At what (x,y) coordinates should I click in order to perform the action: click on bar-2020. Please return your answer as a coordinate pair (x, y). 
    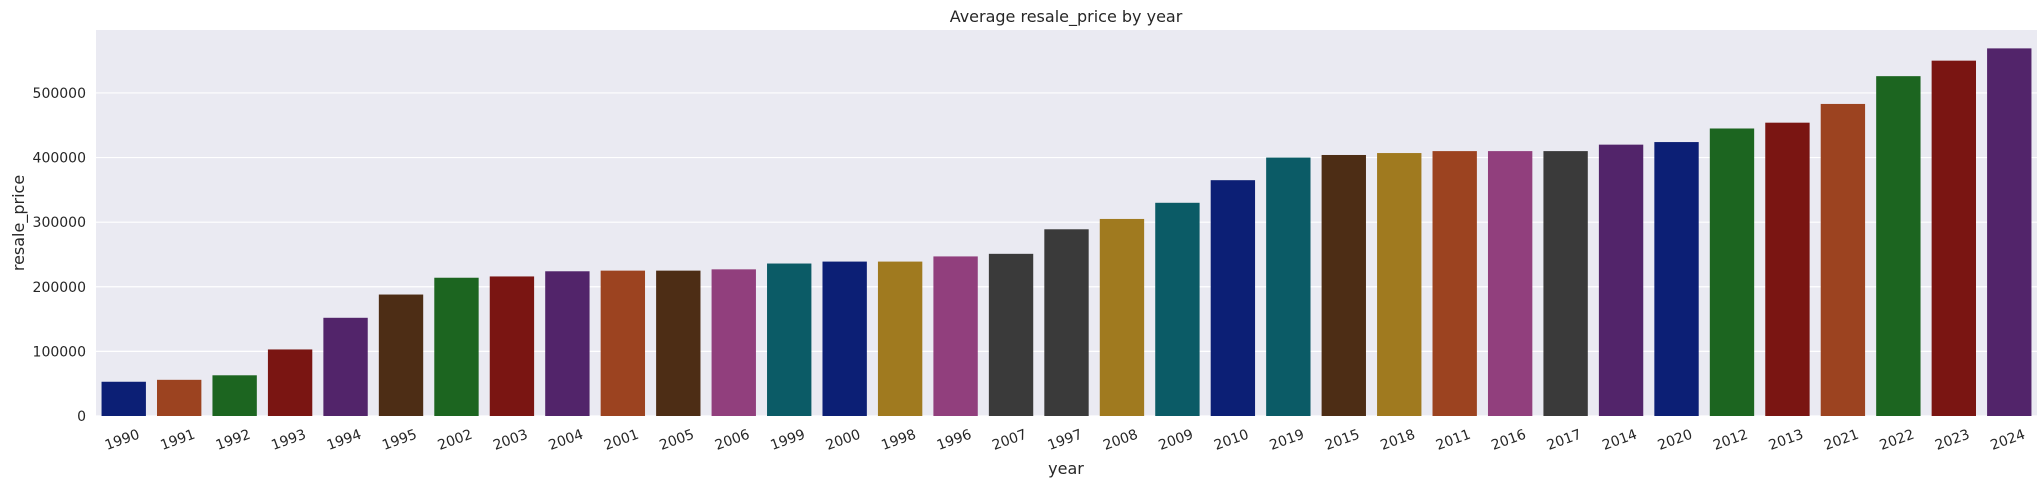
    Looking at the image, I should click on (1676, 279).